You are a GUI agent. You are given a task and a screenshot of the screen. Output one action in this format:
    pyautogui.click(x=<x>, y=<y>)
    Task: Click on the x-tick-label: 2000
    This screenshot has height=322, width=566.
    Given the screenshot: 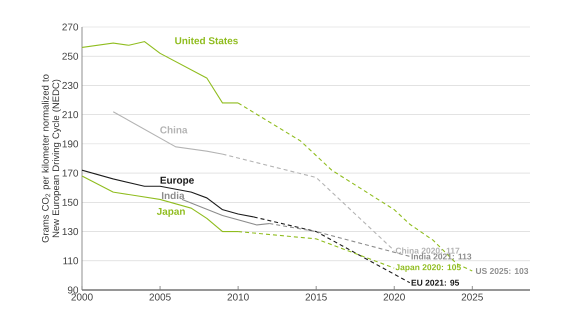 What is the action you would take?
    pyautogui.click(x=82, y=297)
    